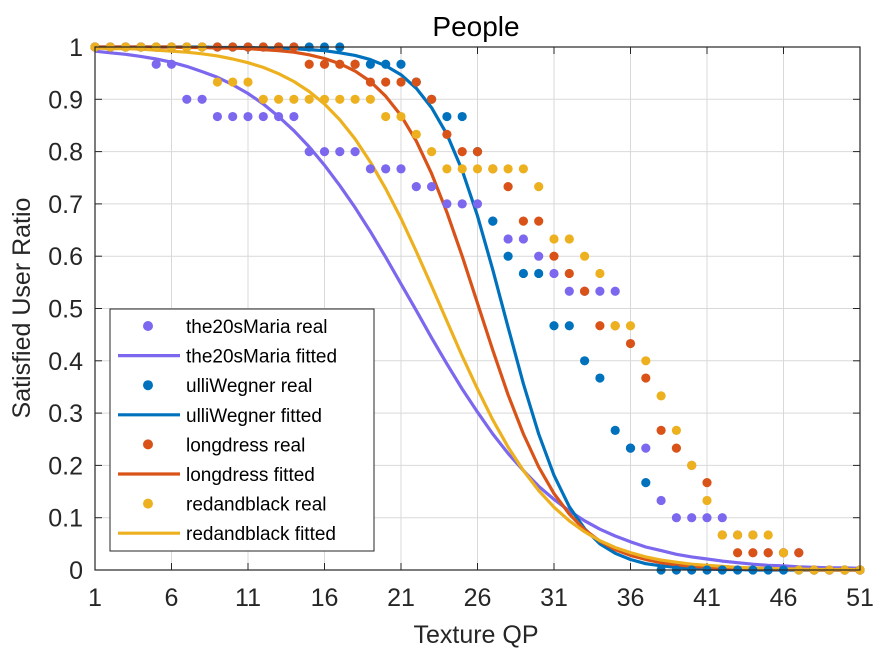 The height and width of the screenshot is (656, 875). What do you see at coordinates (65, 205) in the screenshot?
I see `y-tick-label: 0.7` at bounding box center [65, 205].